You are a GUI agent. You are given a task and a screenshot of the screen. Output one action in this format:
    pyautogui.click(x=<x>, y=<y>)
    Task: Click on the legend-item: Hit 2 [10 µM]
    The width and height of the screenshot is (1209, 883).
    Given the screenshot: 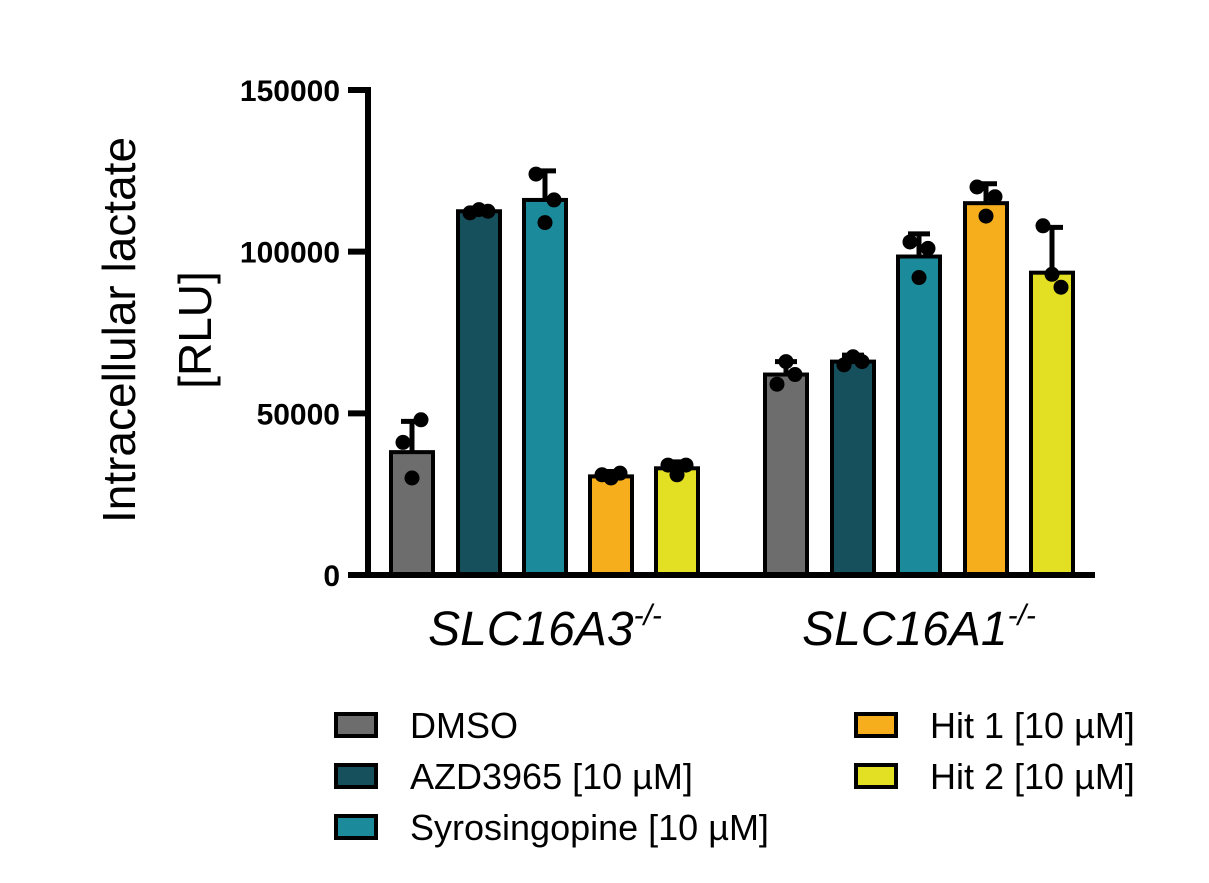 What is the action you would take?
    pyautogui.click(x=994, y=776)
    